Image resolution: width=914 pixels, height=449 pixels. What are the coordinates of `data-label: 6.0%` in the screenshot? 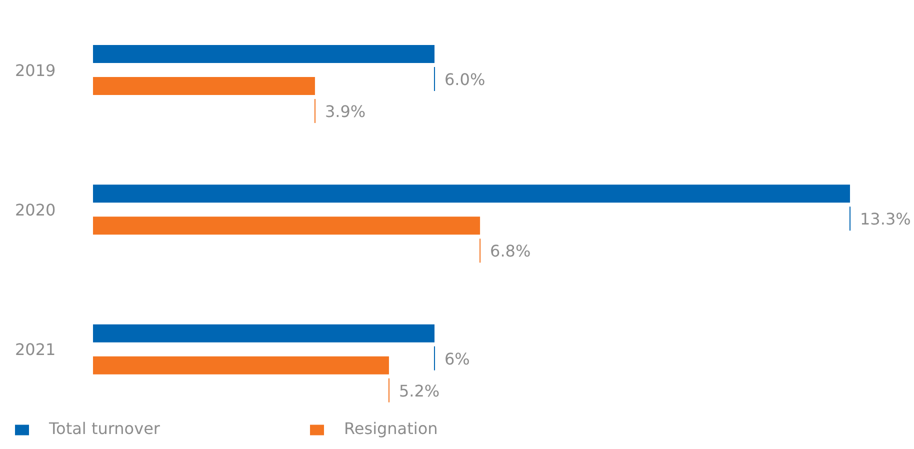 It's located at (465, 79).